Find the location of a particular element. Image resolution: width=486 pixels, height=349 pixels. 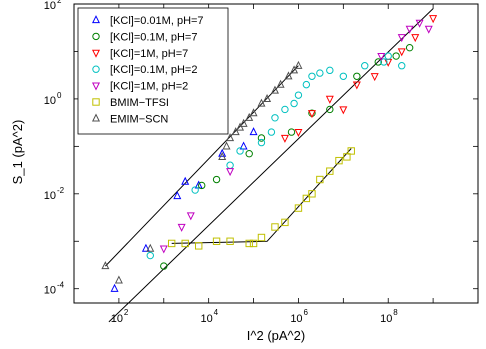

legend-item: BMIM−TFSI is located at coordinates (130, 103).